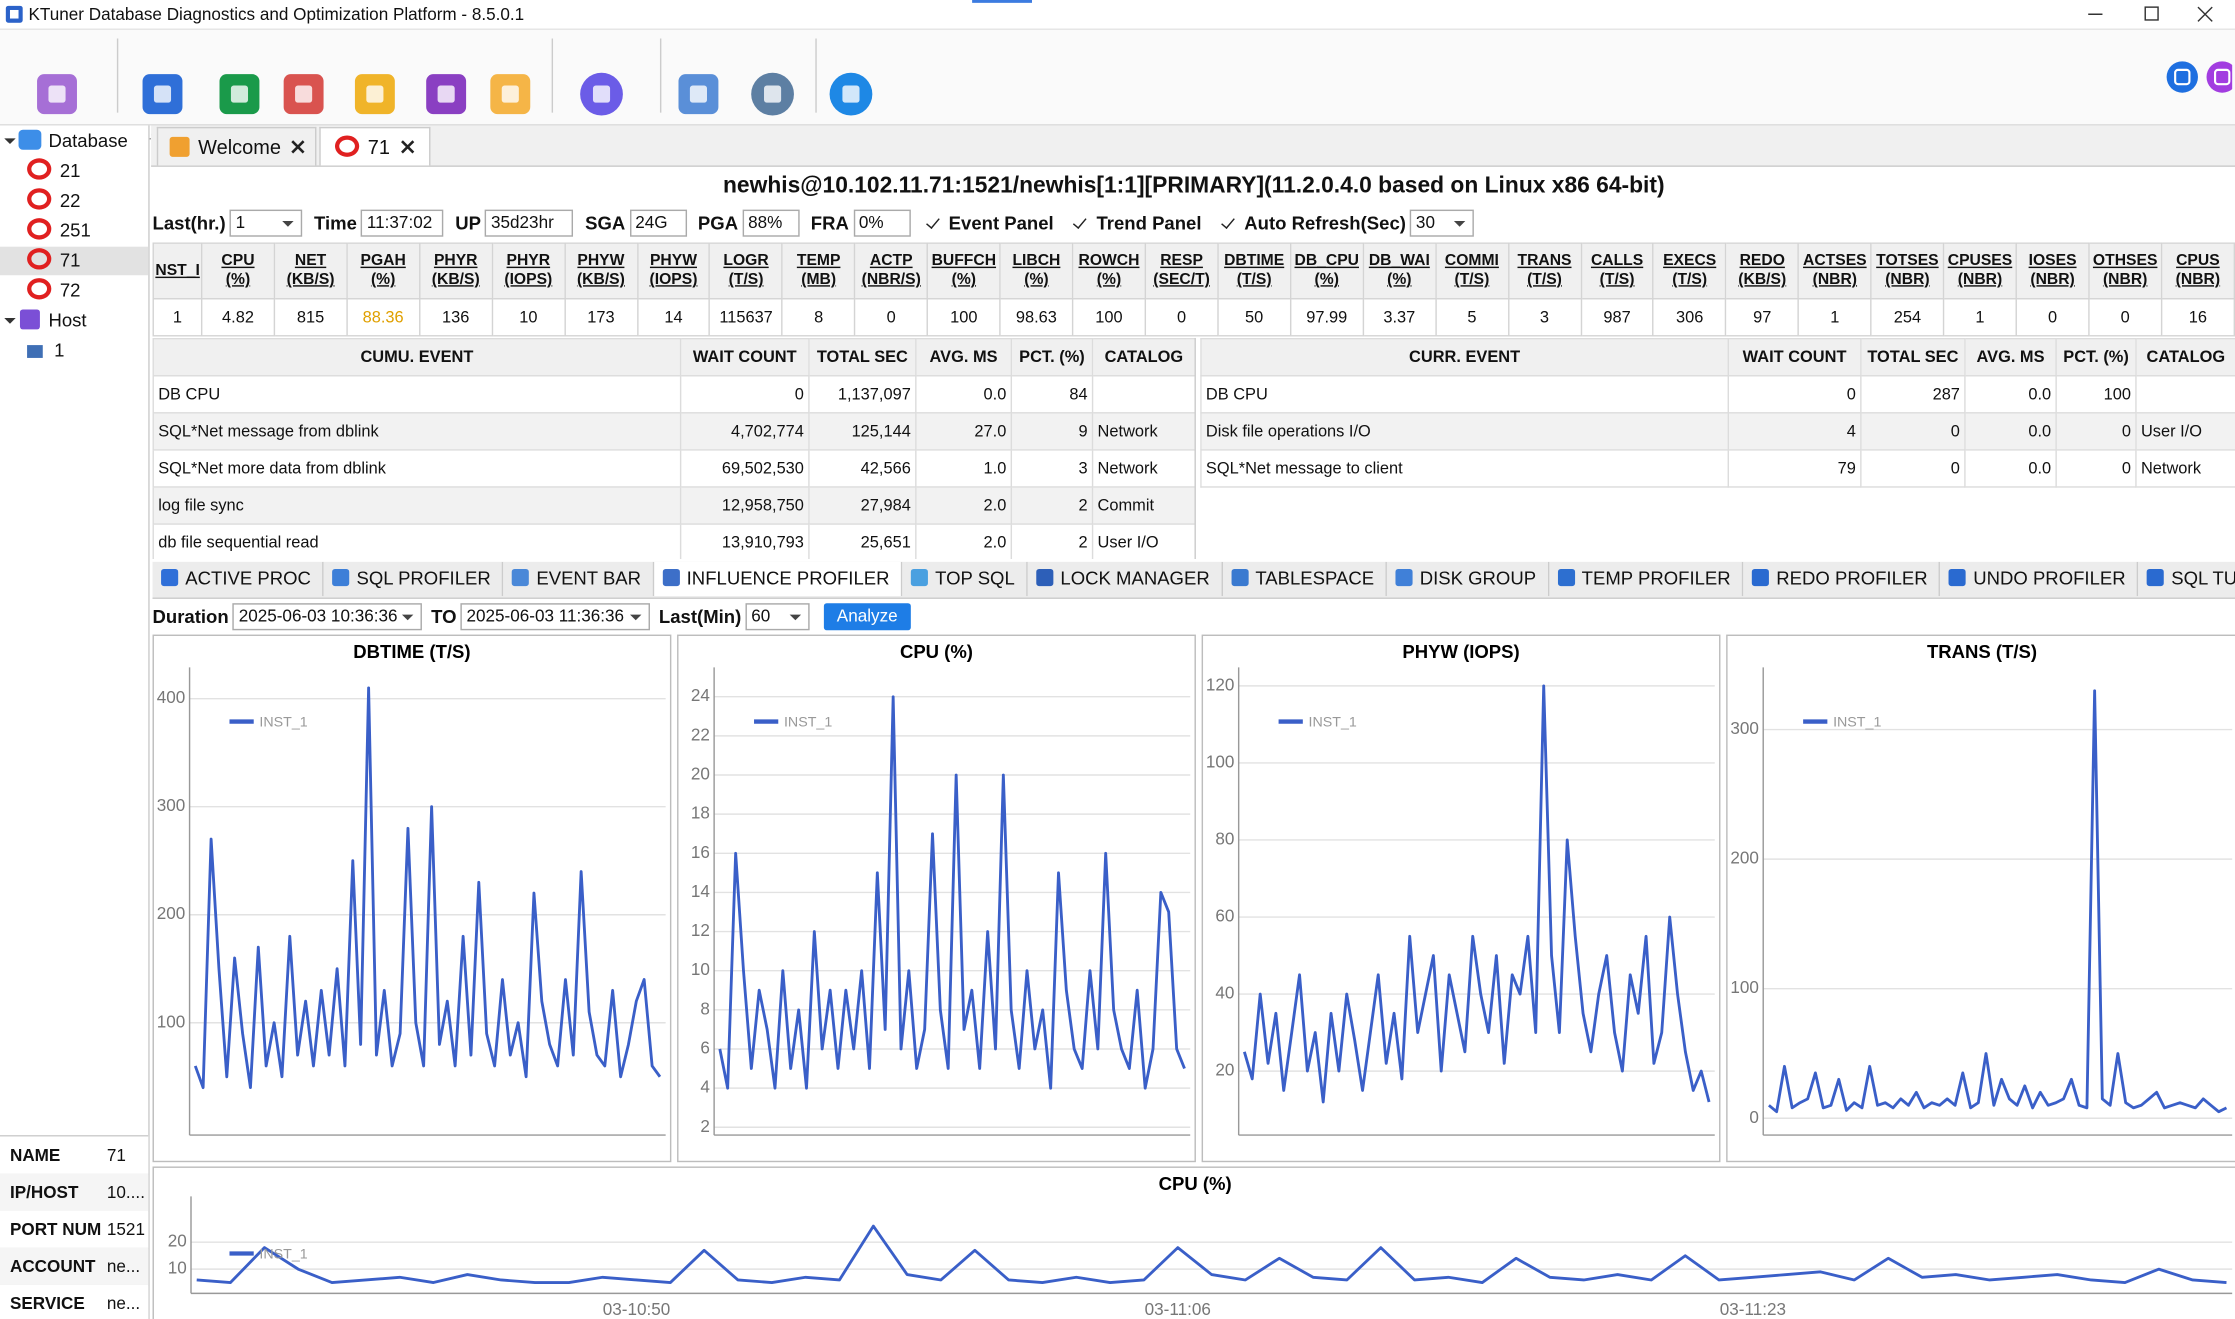  Describe the element at coordinates (1461, 898) in the screenshot. I see `chart: PHYW (IOPS)20406080100120INST_1` at that location.